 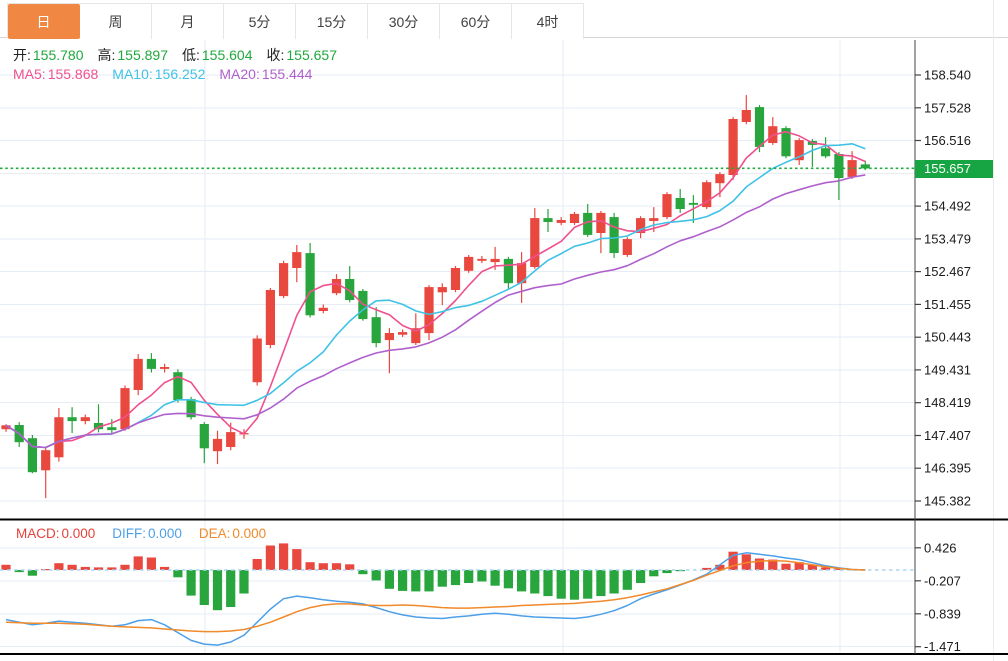 I want to click on high-readout: 高: 155.897, so click(x=133, y=55).